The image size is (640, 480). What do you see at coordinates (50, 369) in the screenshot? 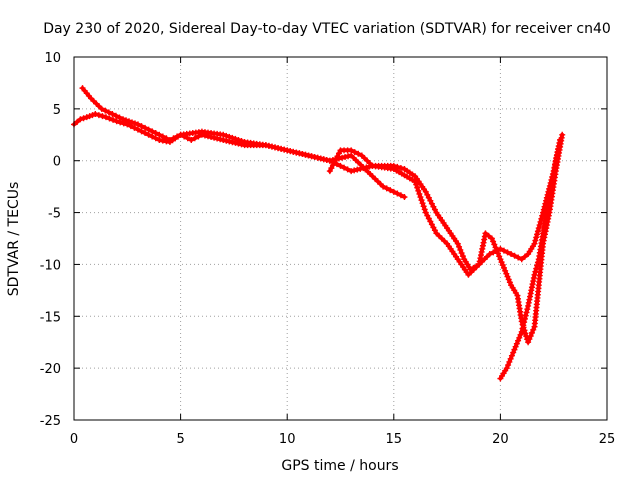
I see `y-tick-label: -20` at bounding box center [50, 369].